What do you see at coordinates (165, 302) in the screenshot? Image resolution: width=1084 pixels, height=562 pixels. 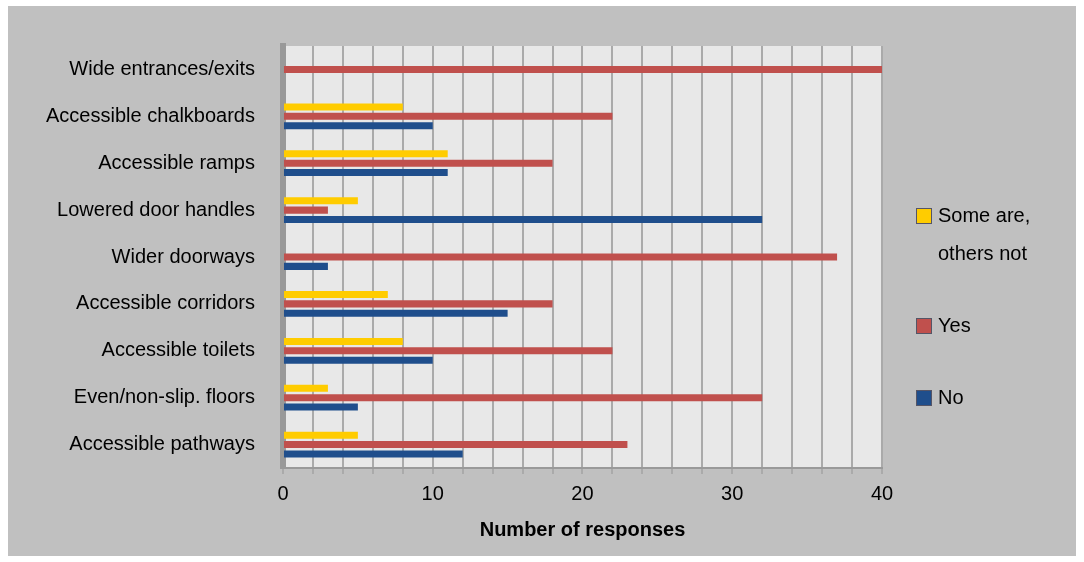 I see `y-tick-label: Accessible corridors` at bounding box center [165, 302].